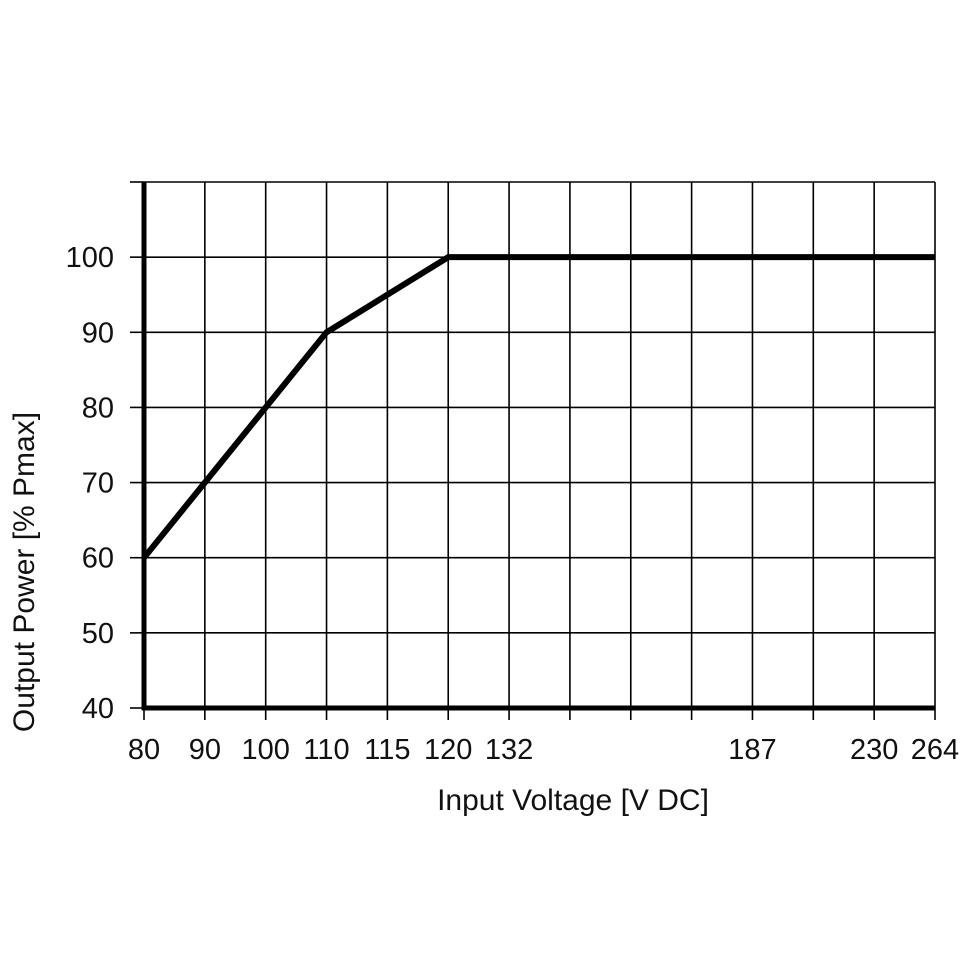  Describe the element at coordinates (752, 750) in the screenshot. I see `x-tick-label: 187` at that location.